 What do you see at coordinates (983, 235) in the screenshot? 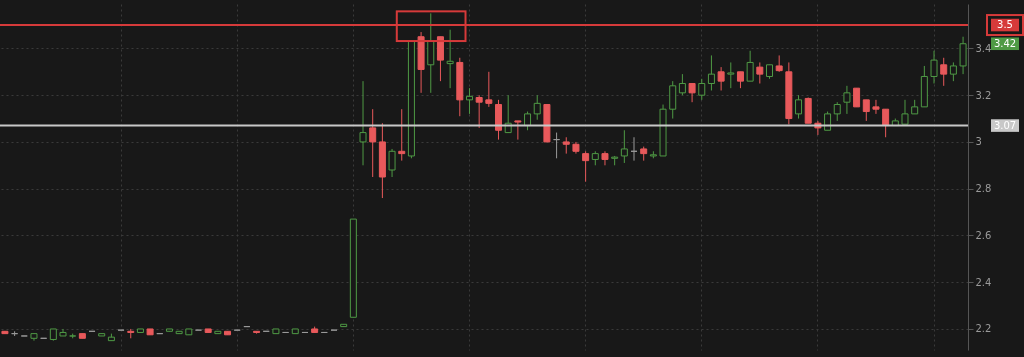
I see `y-tick-label: 2.6` at bounding box center [983, 235].